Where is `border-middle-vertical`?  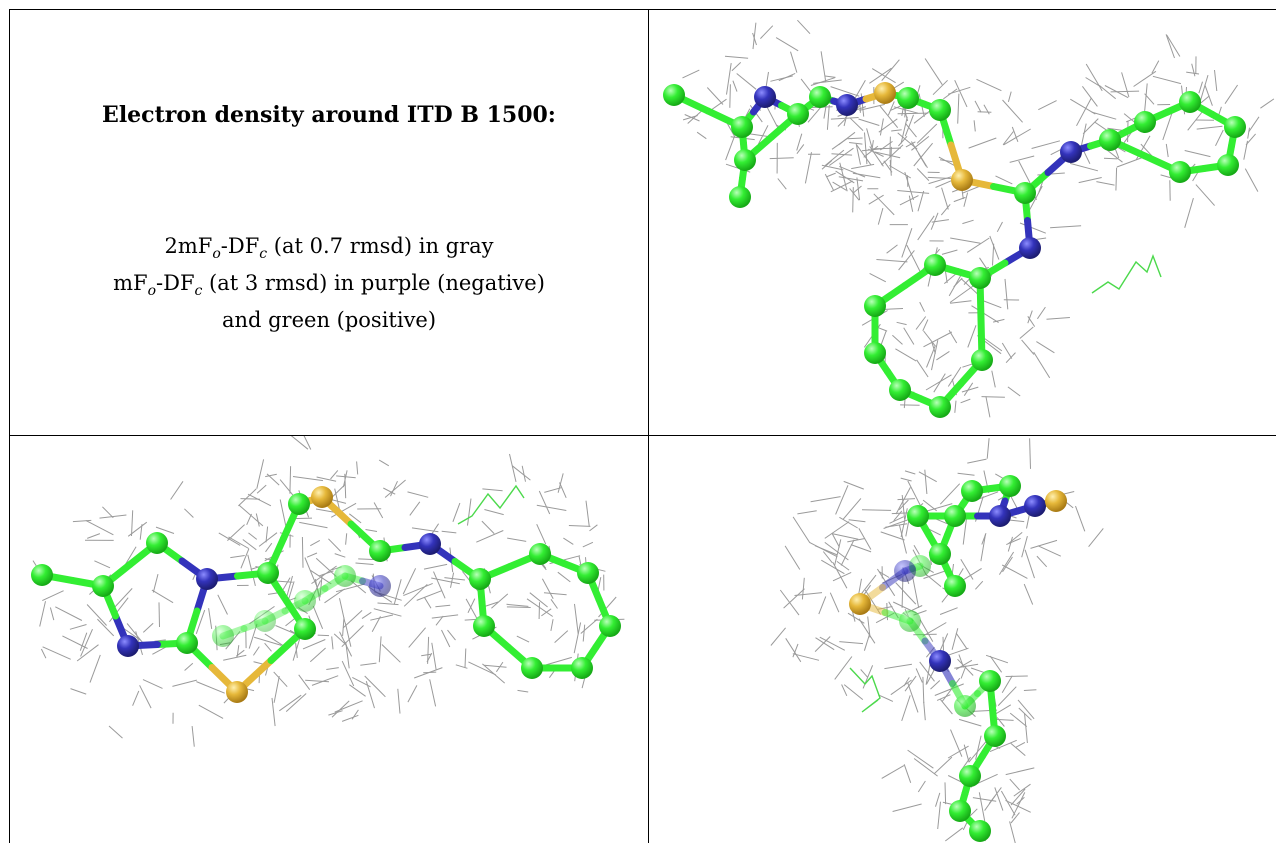
border-middle-vertical is located at coordinates (648, 426).